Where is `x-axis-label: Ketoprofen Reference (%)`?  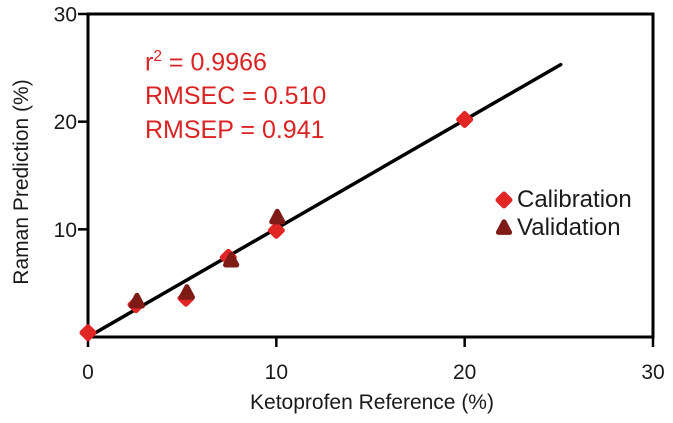
x-axis-label: Ketoprofen Reference (%) is located at coordinates (372, 402).